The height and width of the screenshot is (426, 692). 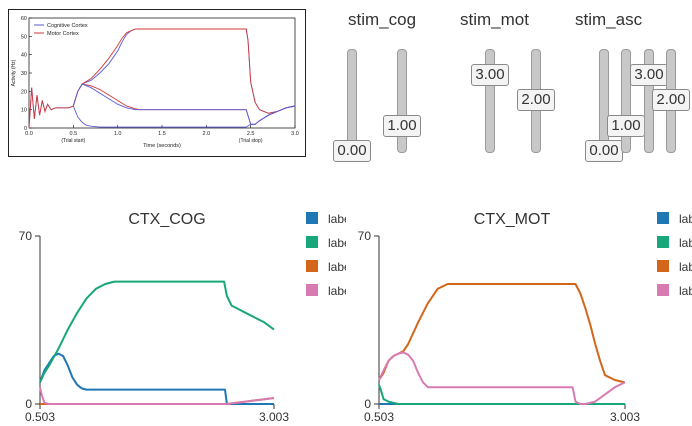 What do you see at coordinates (512, 219) in the screenshot?
I see `chart-title: CTX_MOT` at bounding box center [512, 219].